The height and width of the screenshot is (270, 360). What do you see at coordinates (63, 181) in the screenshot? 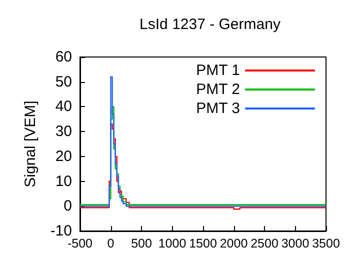
I see `y-tick-label: 10` at bounding box center [63, 181].